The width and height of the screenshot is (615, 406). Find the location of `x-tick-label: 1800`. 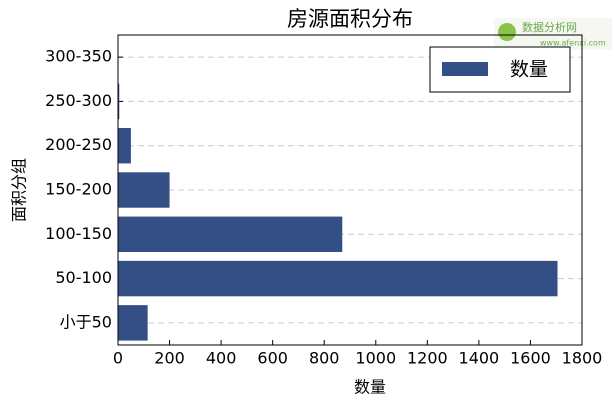

x-tick-label: 1800 is located at coordinates (582, 358).